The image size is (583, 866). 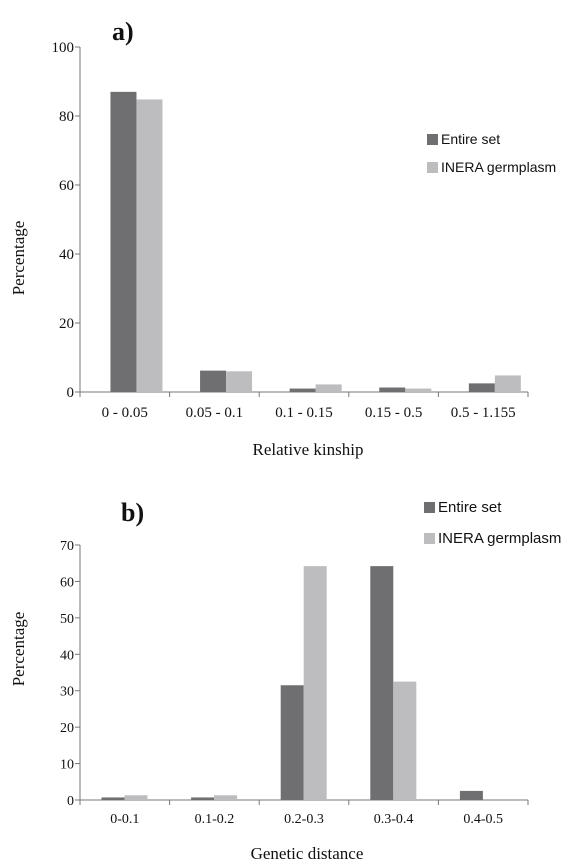 What do you see at coordinates (132, 512) in the screenshot?
I see `panel-label-b: b)` at bounding box center [132, 512].